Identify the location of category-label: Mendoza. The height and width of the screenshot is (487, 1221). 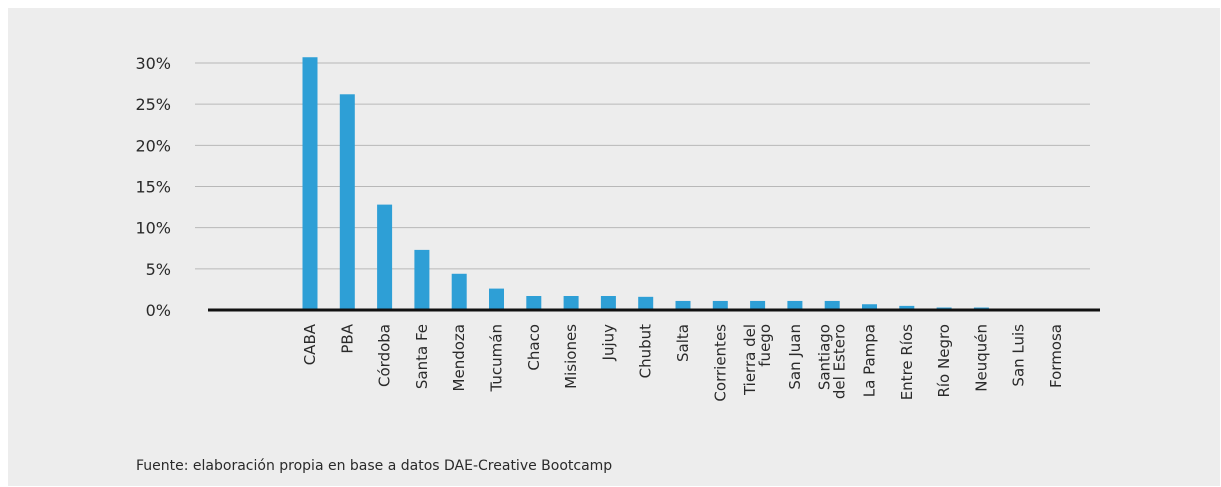
(459, 357).